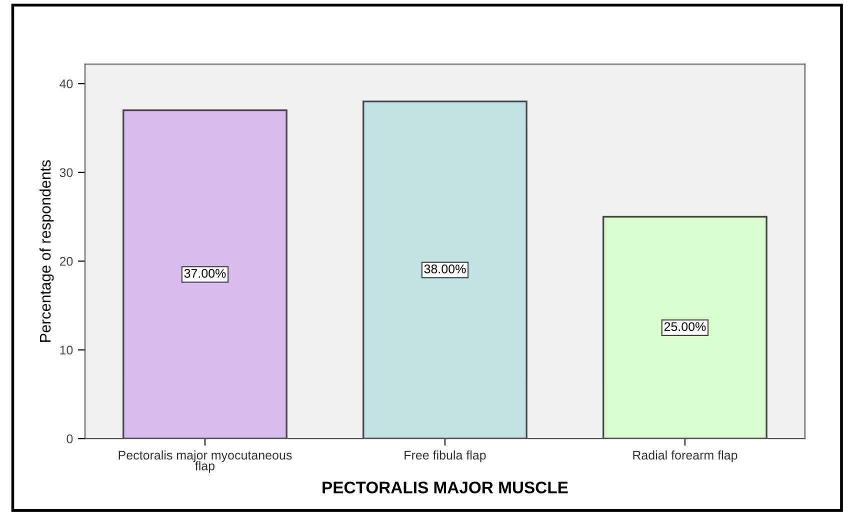 This screenshot has width=850, height=513. I want to click on y-tick-label: 10, so click(66, 350).